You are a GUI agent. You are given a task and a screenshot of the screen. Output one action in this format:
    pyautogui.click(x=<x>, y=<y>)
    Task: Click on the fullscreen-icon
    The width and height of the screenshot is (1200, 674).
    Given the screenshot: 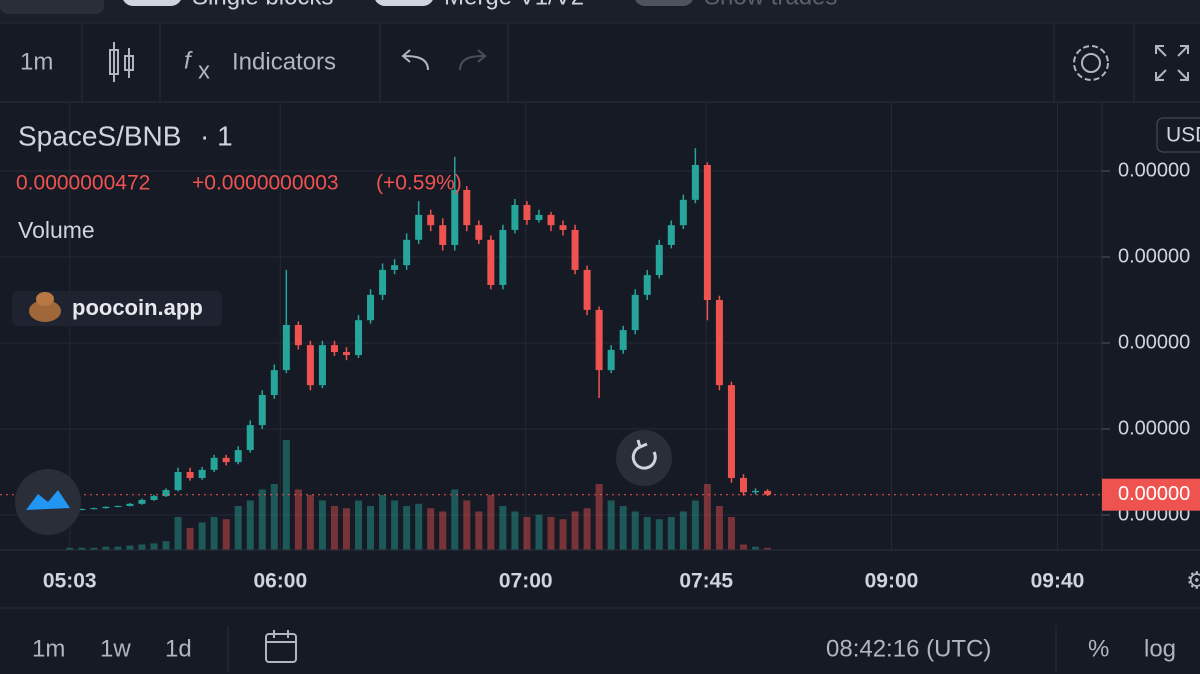 What is the action you would take?
    pyautogui.click(x=1172, y=63)
    